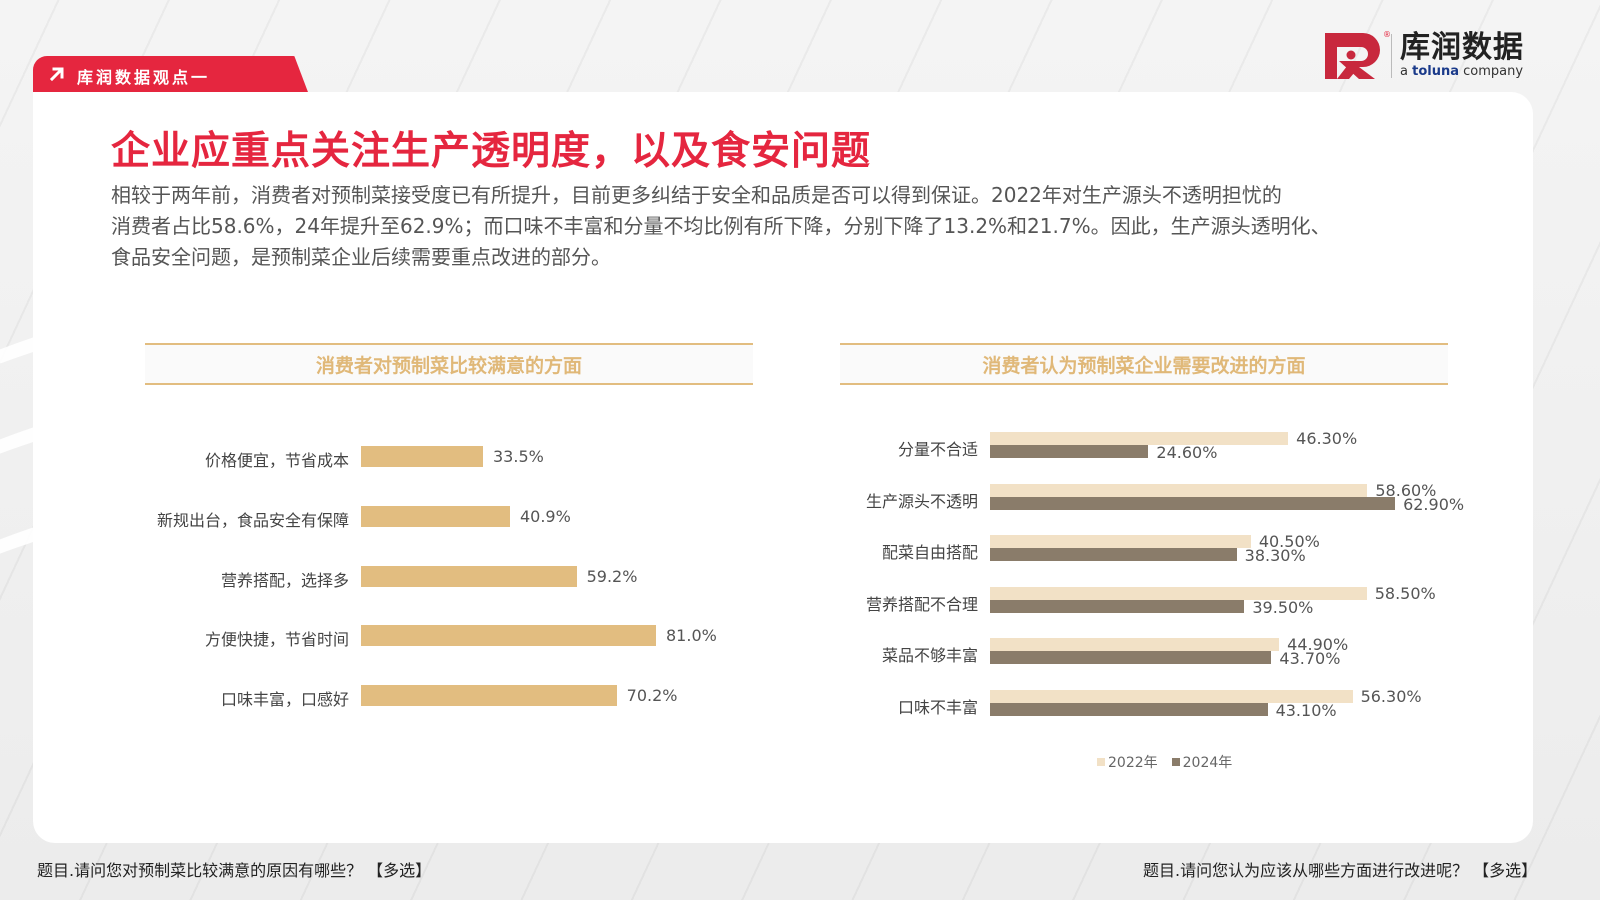 This screenshot has width=1600, height=900. I want to click on value-label-2024: 62.90%, so click(1434, 504).